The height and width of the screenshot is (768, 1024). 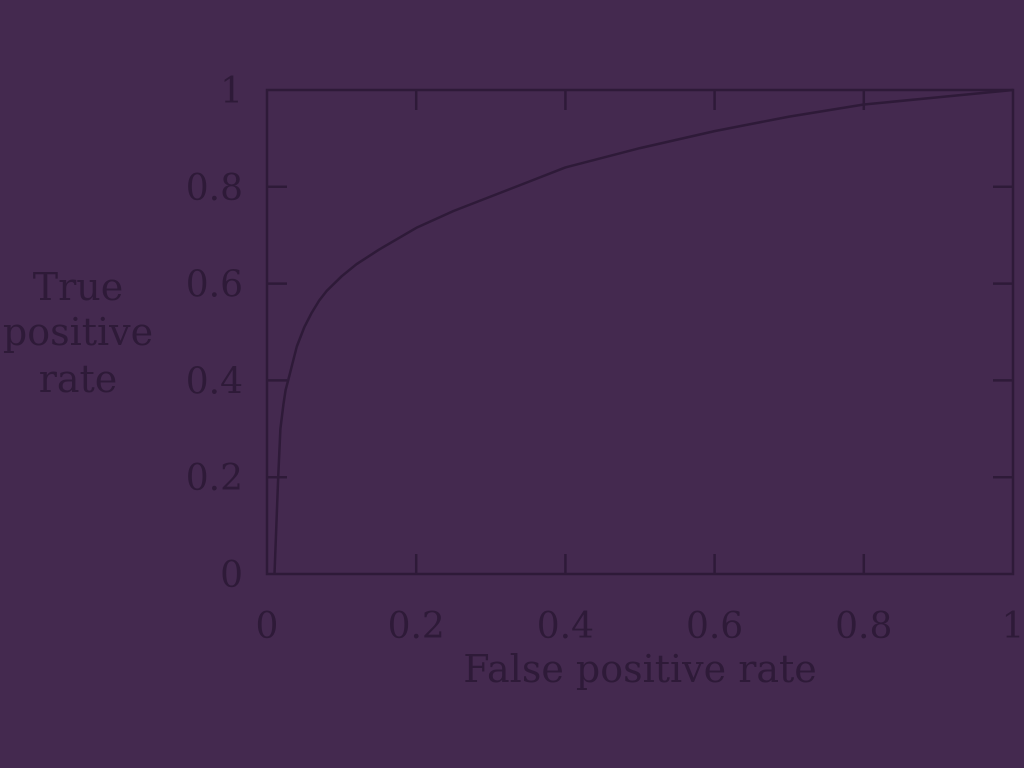 What do you see at coordinates (640, 669) in the screenshot?
I see `x-axis-label: False positive rate` at bounding box center [640, 669].